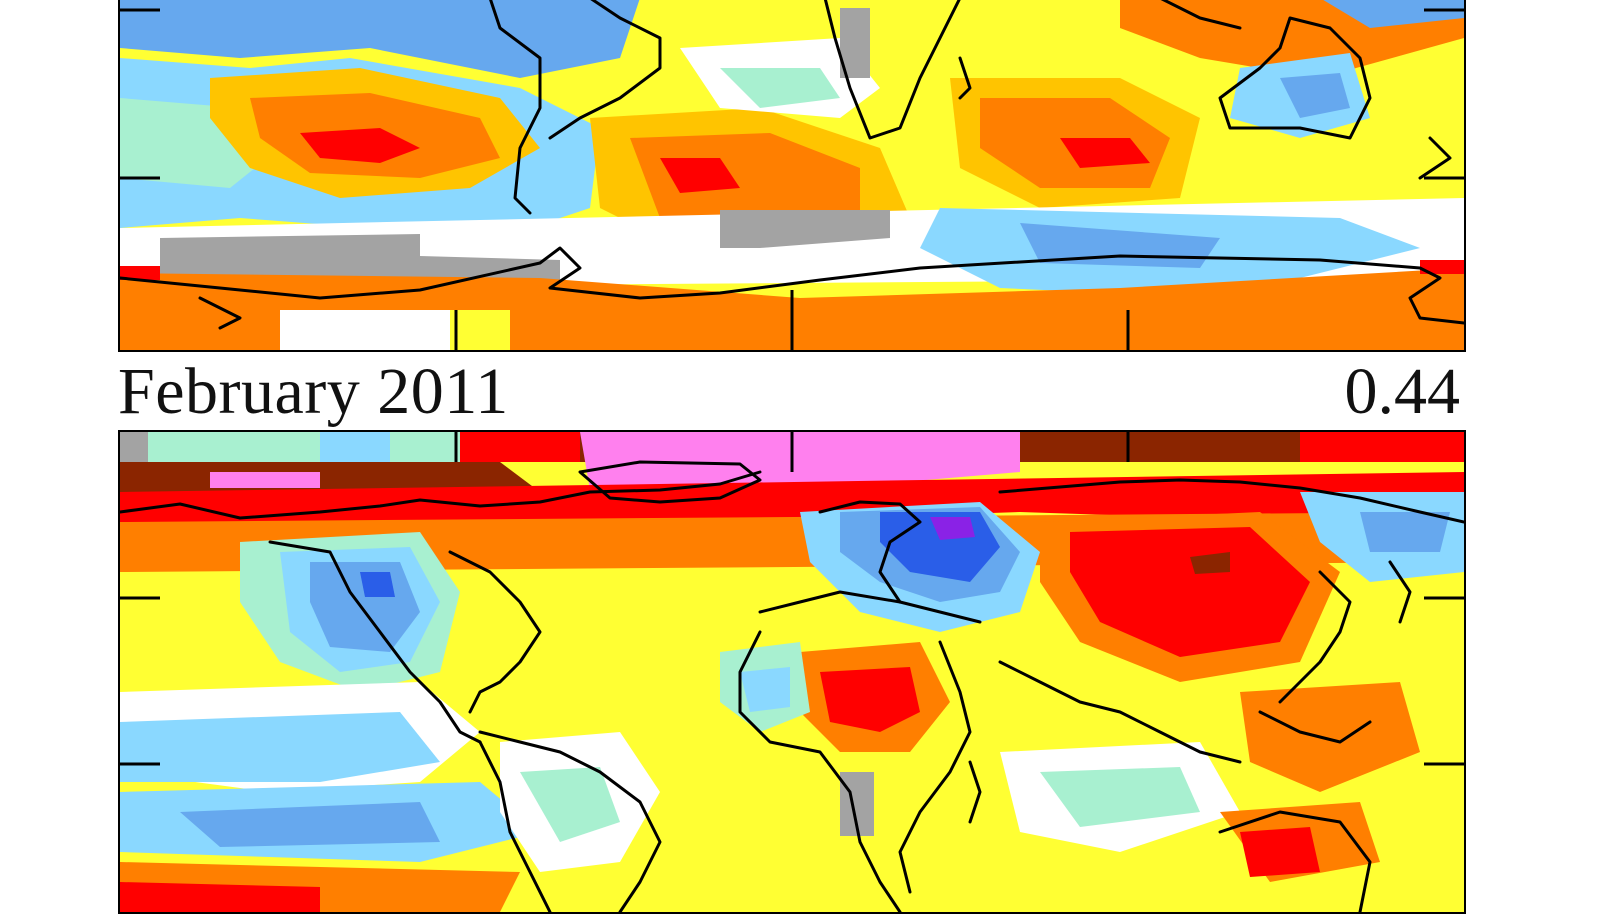 The width and height of the screenshot is (1600, 914). What do you see at coordinates (1400, 592) in the screenshot?
I see `coastline-japan` at bounding box center [1400, 592].